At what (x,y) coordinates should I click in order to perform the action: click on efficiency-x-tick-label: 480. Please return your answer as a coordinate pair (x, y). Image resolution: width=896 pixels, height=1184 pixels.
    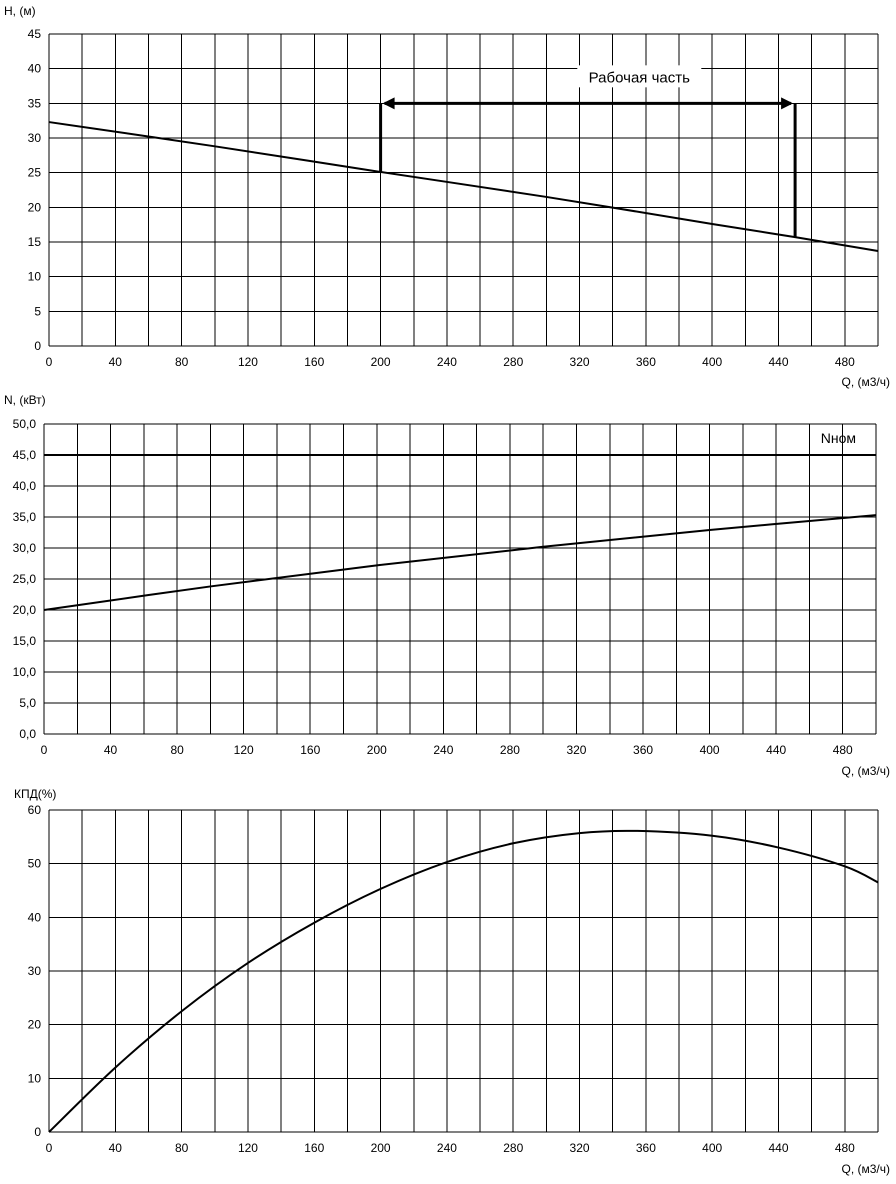
    Looking at the image, I should click on (845, 1148).